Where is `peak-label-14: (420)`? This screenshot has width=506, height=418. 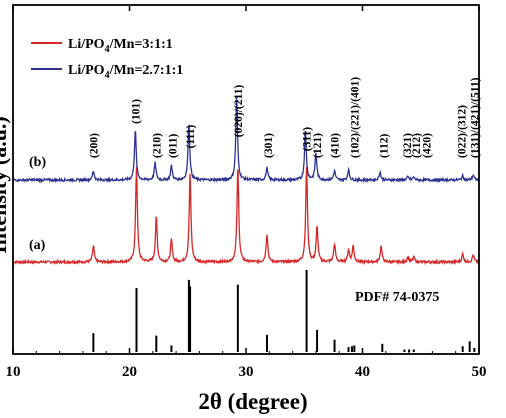
peak-label-14: (420) is located at coordinates (428, 145).